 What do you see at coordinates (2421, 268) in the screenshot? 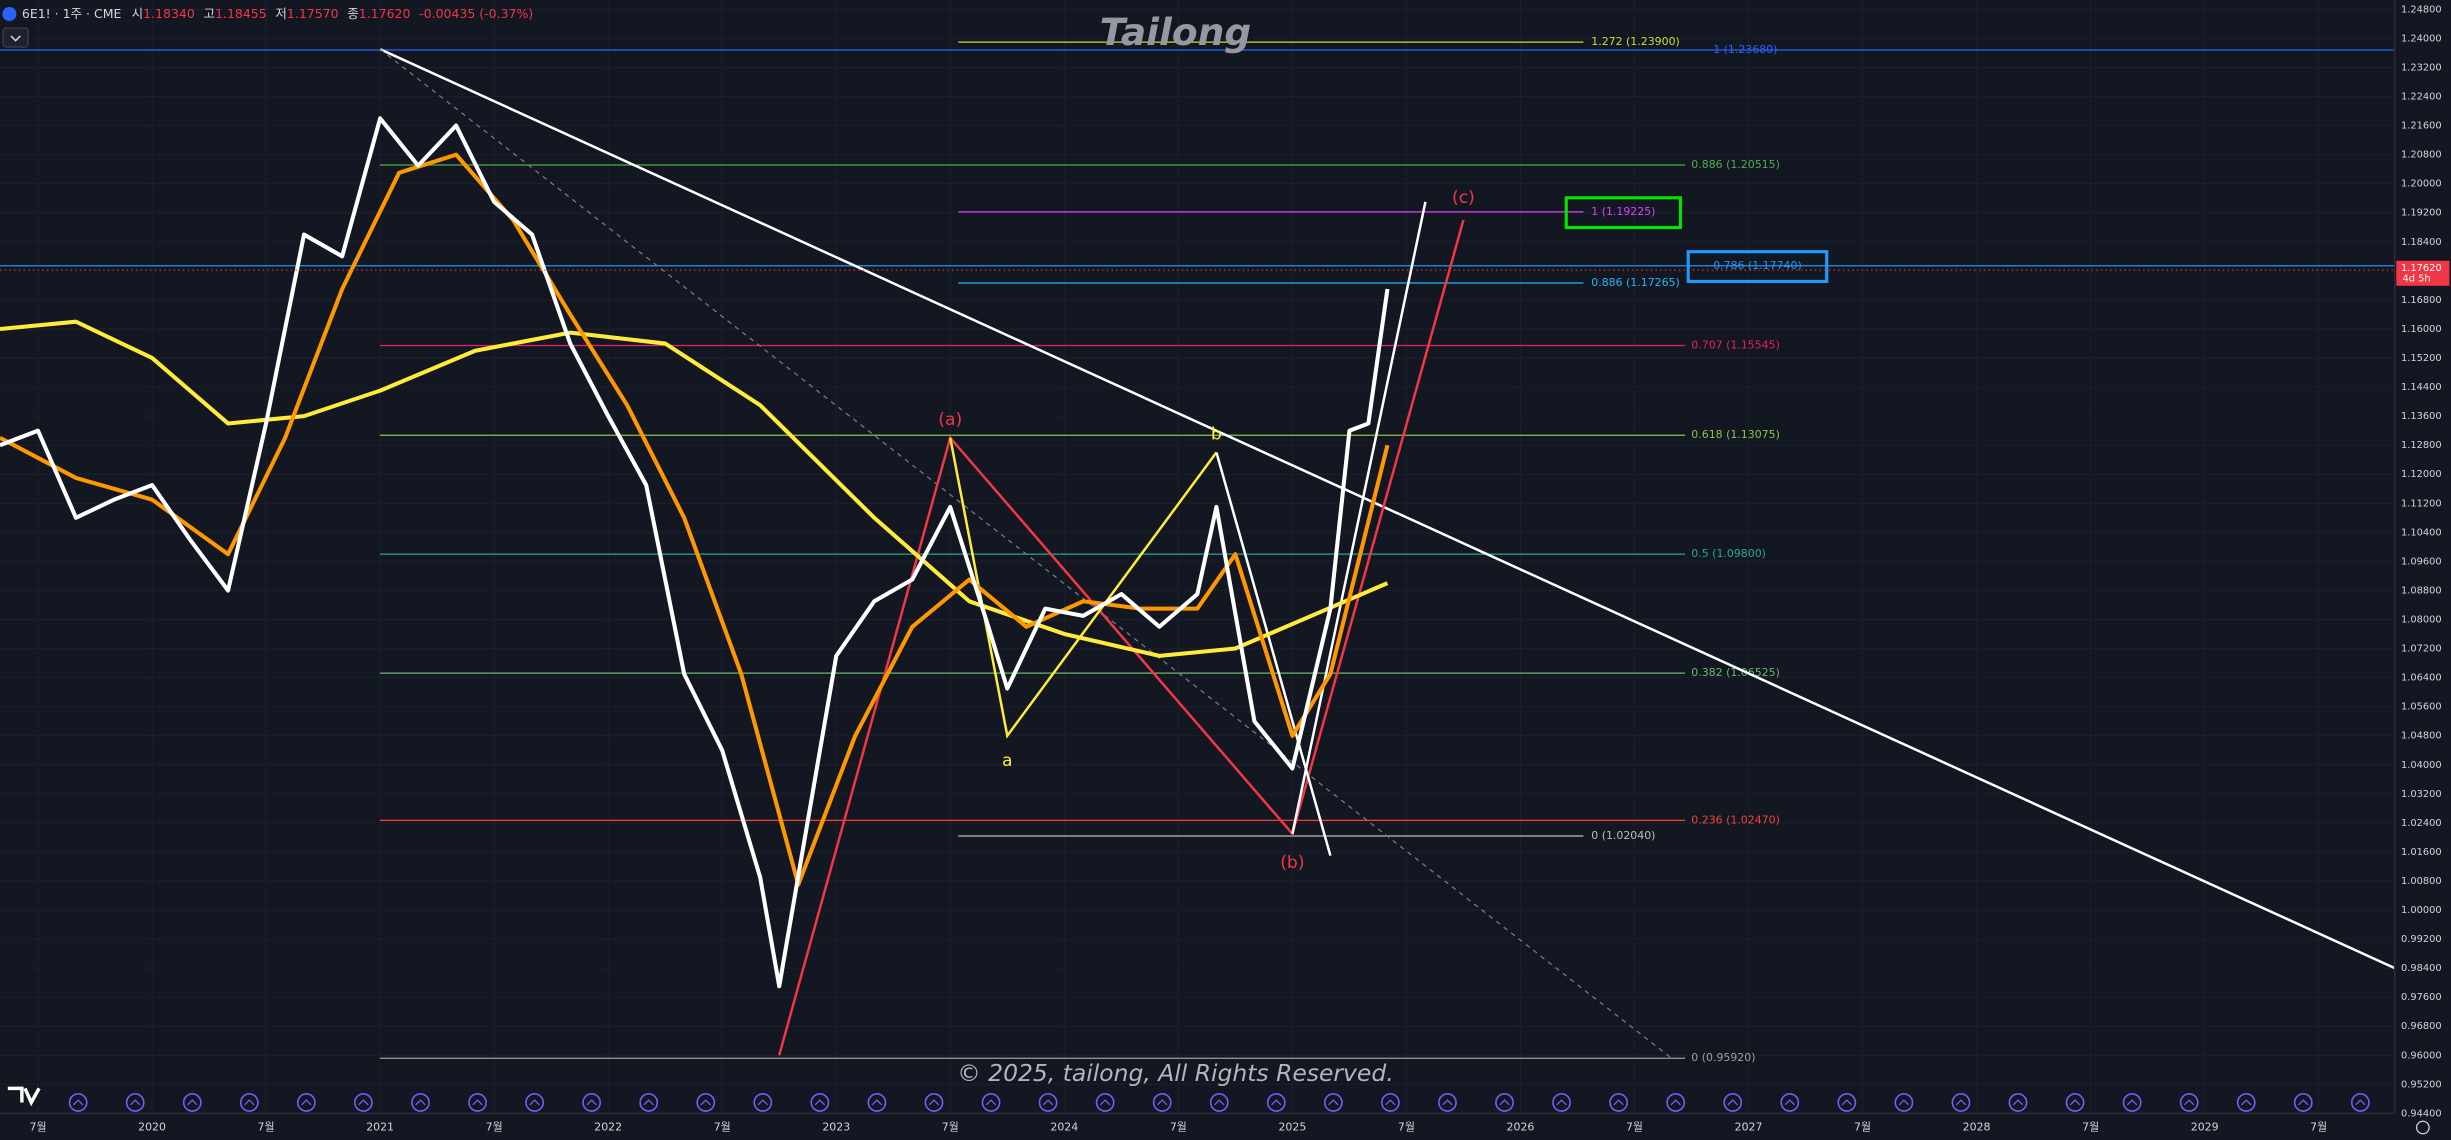
I see `last-price-label: 1.17620` at bounding box center [2421, 268].